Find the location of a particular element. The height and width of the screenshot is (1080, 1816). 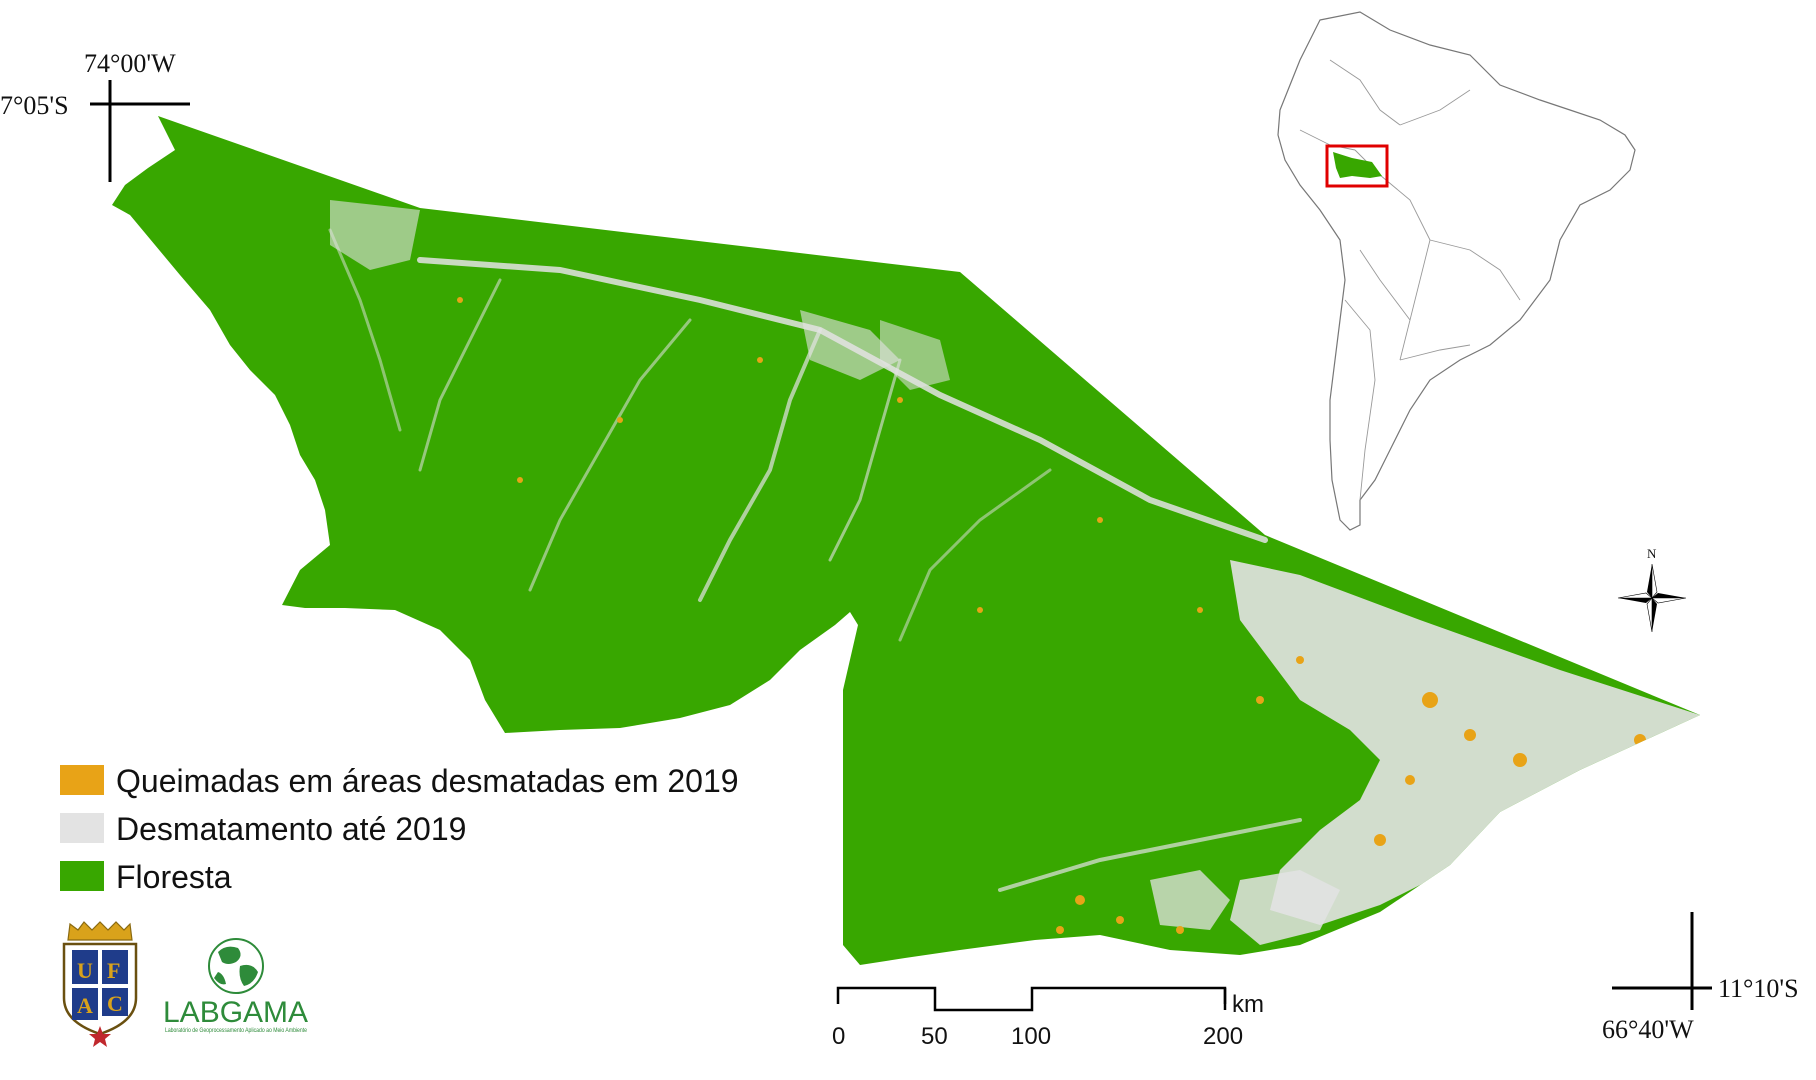

graticule-bottom-right: 11°10'S 66°40'W is located at coordinates (1700, 978).